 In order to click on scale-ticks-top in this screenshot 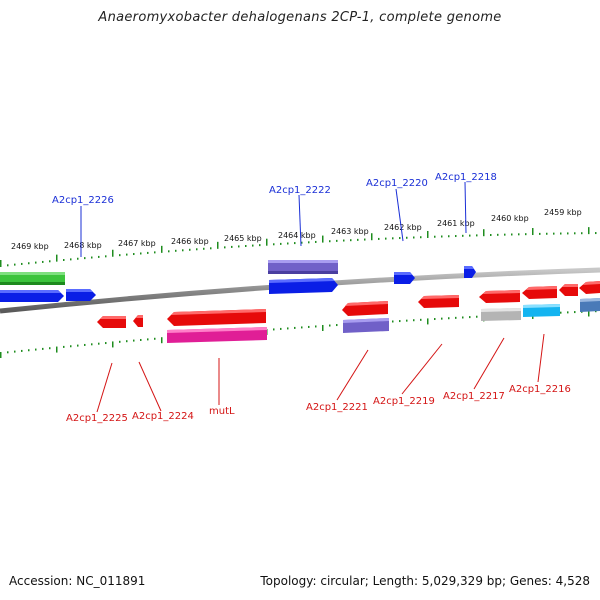, I will do `click(298, 247)`.